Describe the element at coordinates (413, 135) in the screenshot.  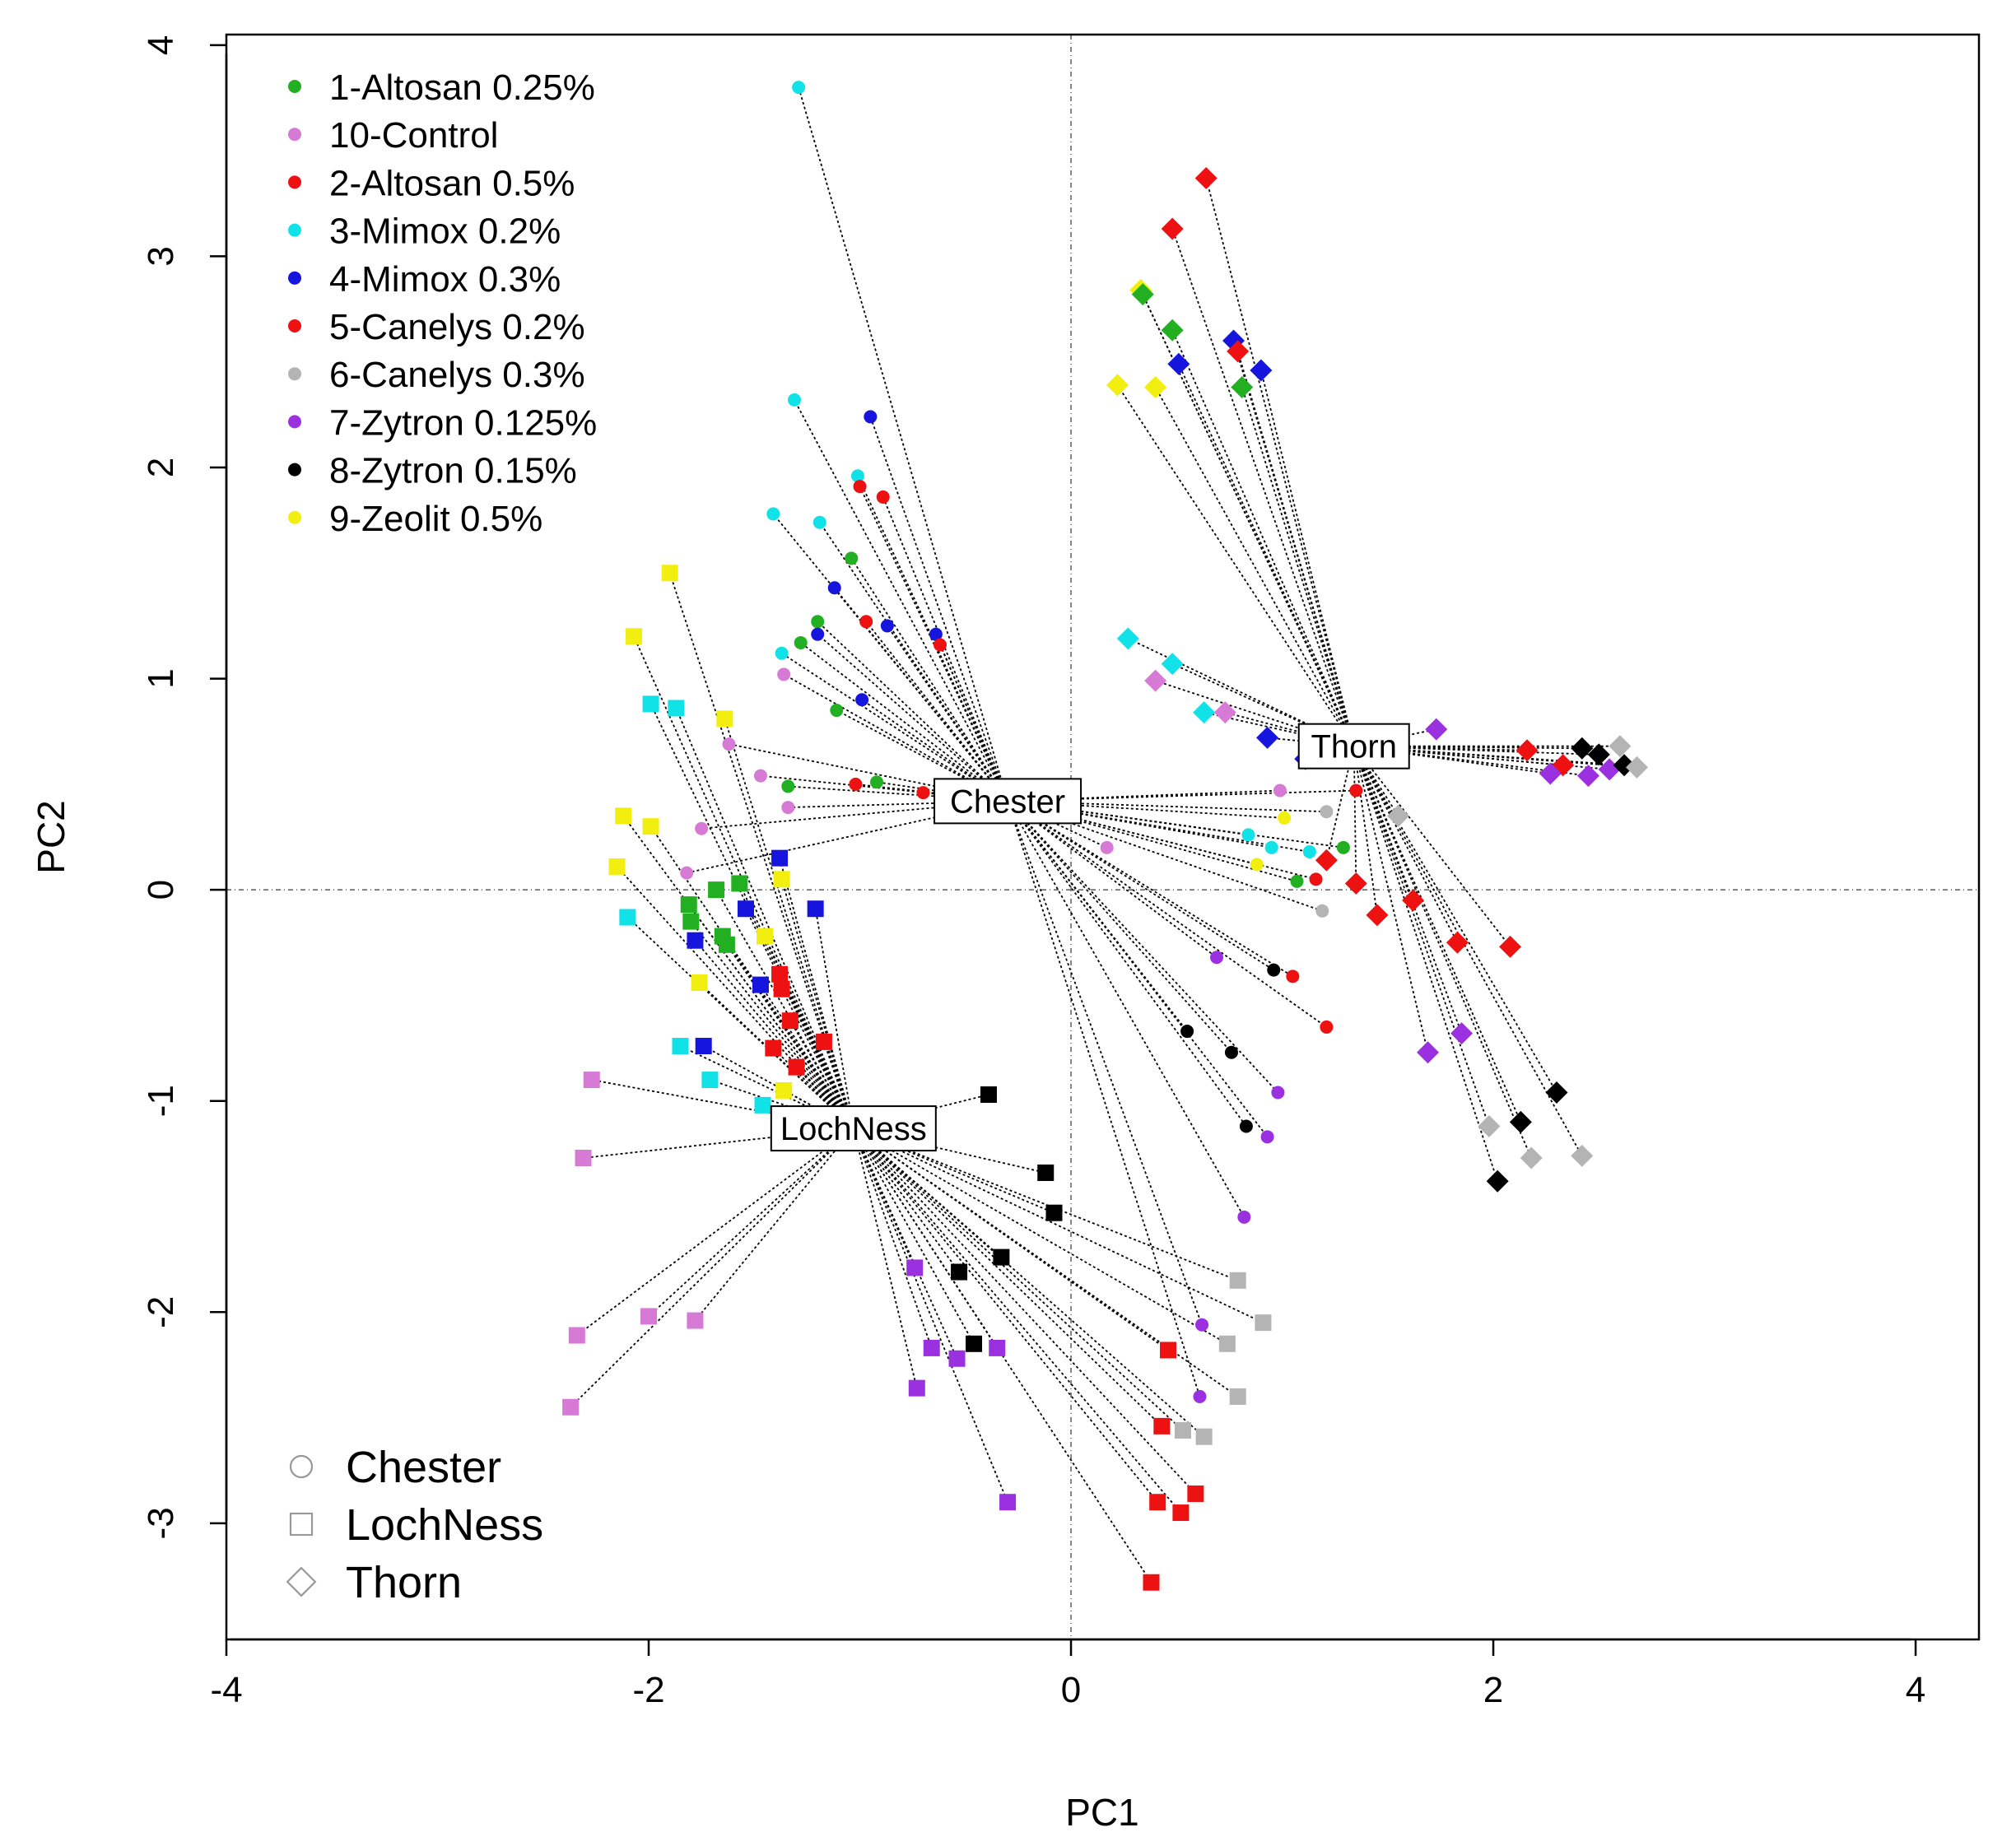
I see `legend-label: 10-Control` at that location.